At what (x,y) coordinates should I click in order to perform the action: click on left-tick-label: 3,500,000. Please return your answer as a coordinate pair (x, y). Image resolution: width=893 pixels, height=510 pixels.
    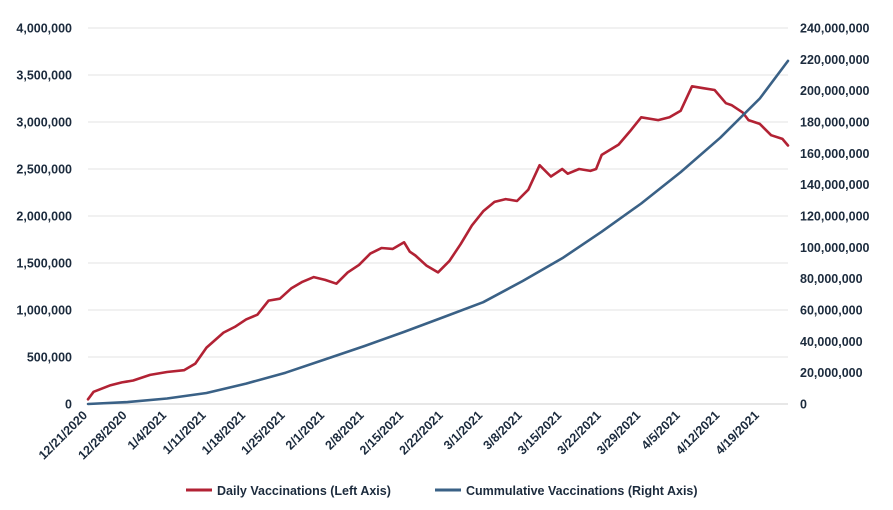
    Looking at the image, I should click on (44, 76).